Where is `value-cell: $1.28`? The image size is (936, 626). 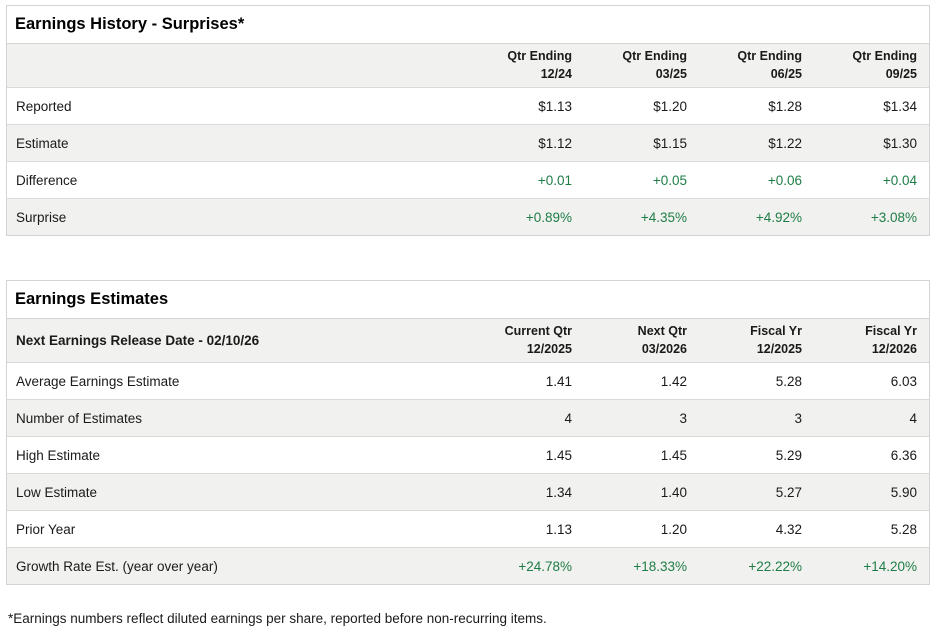 value-cell: $1.28 is located at coordinates (785, 106).